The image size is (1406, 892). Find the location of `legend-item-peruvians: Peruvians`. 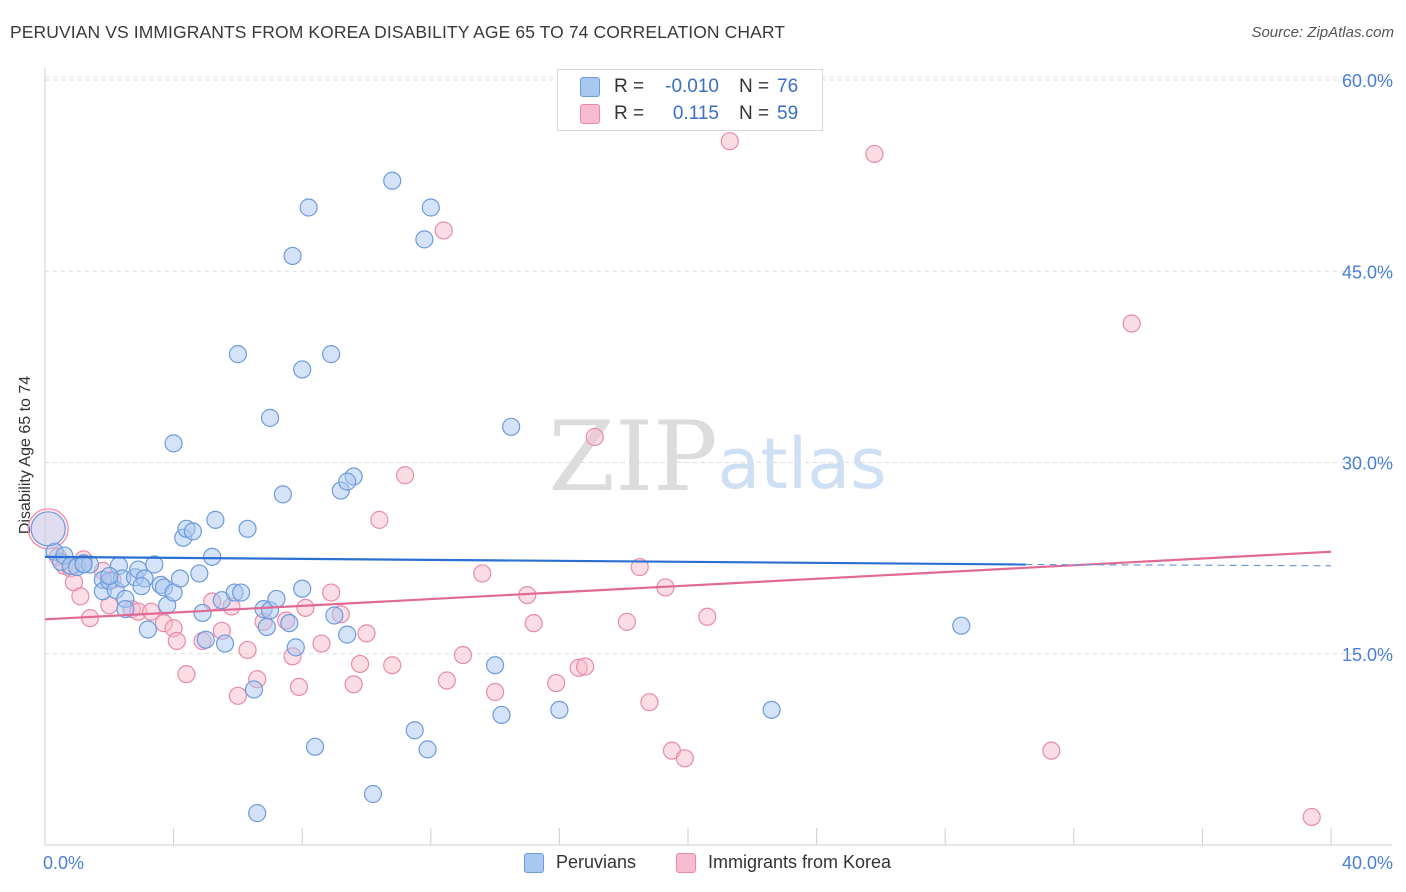

legend-item-peruvians: Peruvians is located at coordinates (580, 862).